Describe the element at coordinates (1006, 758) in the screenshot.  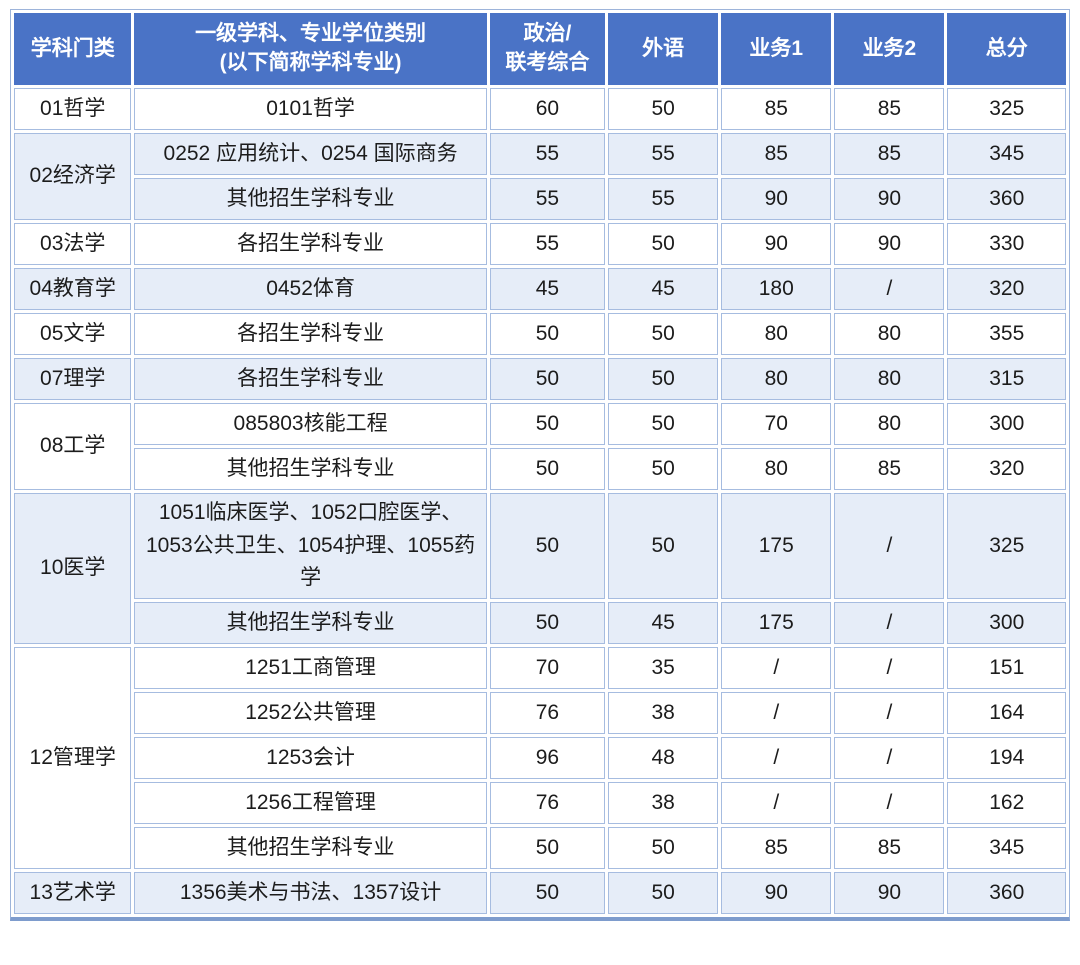
I see `total-score-cell: 194` at that location.